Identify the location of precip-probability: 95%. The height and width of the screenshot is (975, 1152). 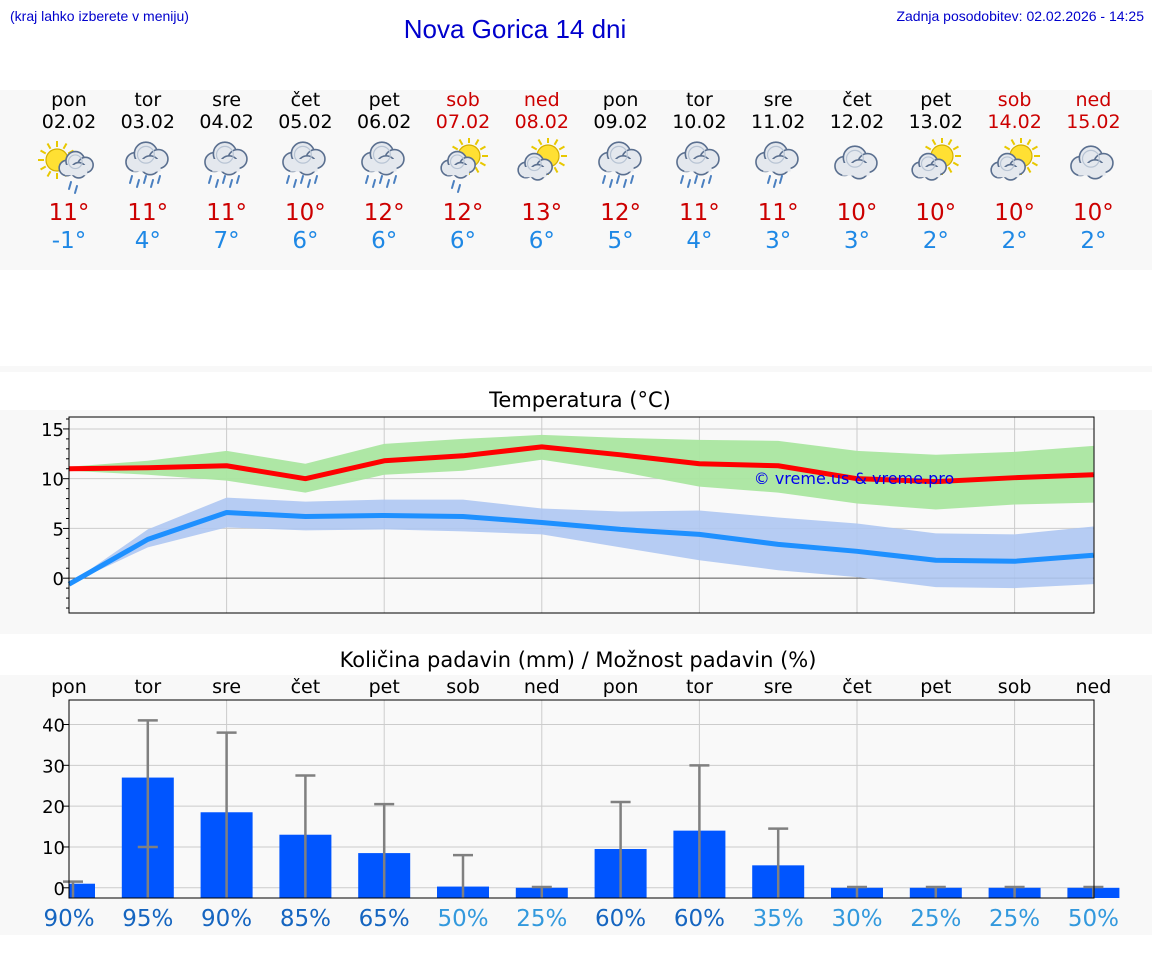
(147, 919).